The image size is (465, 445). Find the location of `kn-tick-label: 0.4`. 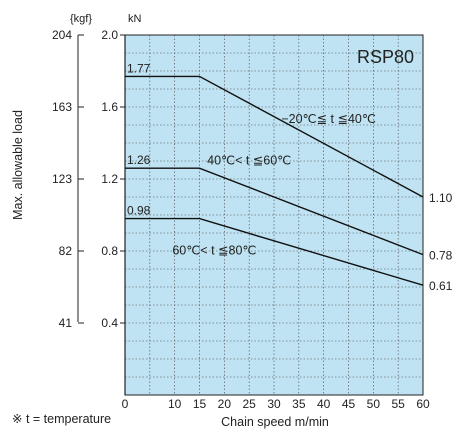

kn-tick-label: 0.4 is located at coordinates (109, 323).